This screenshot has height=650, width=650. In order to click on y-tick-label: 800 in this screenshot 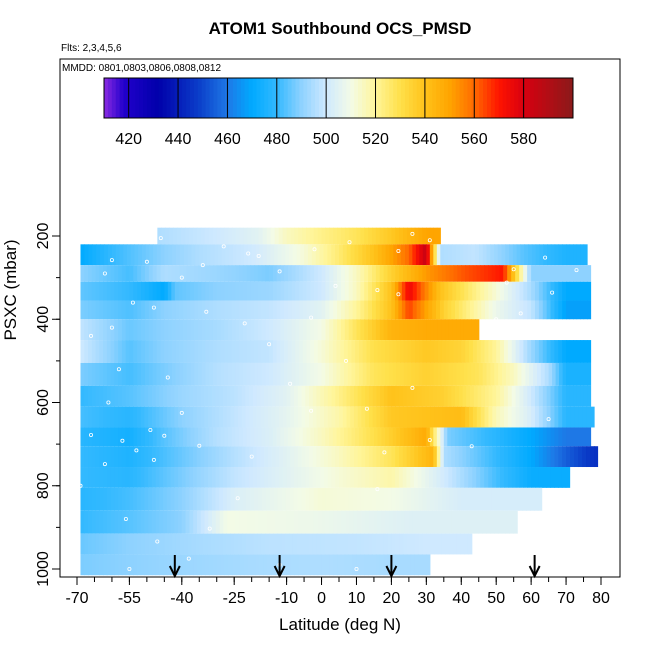, I will do `click(43, 485)`.